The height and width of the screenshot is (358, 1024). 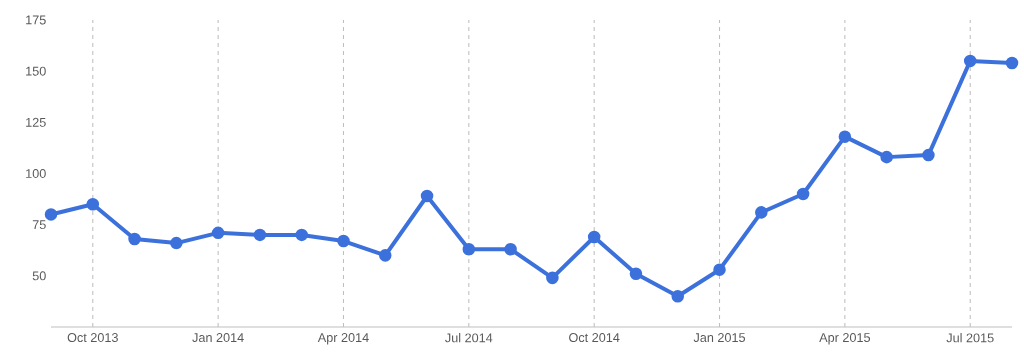 I want to click on y-tick-label: 50, so click(x=39, y=276).